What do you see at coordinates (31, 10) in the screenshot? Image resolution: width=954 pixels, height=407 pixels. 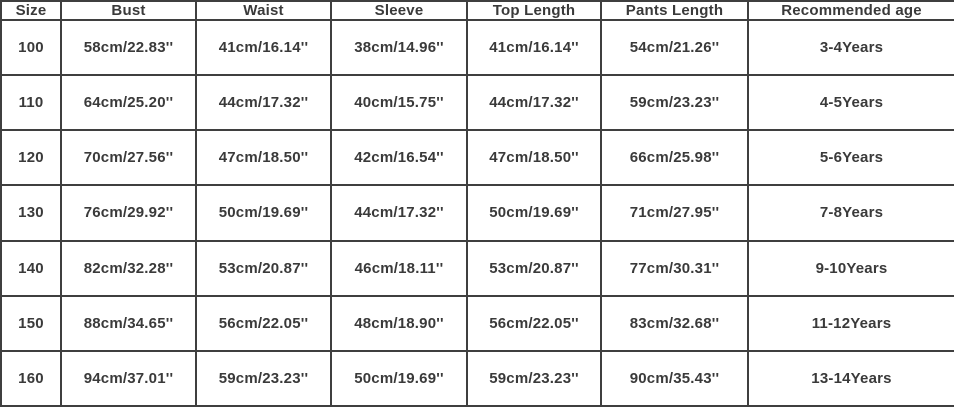 I see `column-header-size: Size` at bounding box center [31, 10].